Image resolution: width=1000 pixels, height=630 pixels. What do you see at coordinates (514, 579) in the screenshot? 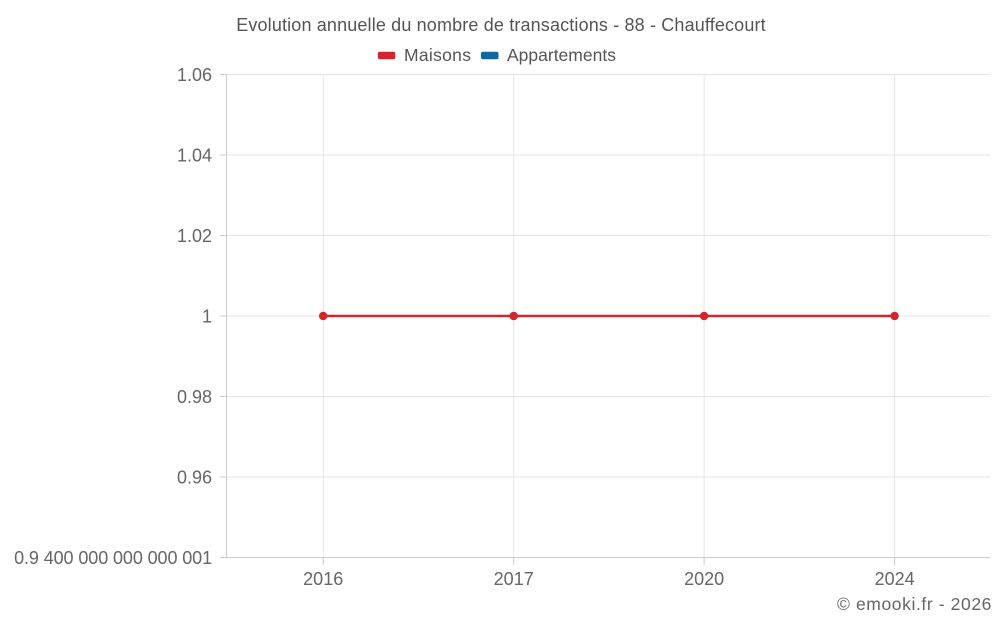
I see `svg-text: 2017` at bounding box center [514, 579].